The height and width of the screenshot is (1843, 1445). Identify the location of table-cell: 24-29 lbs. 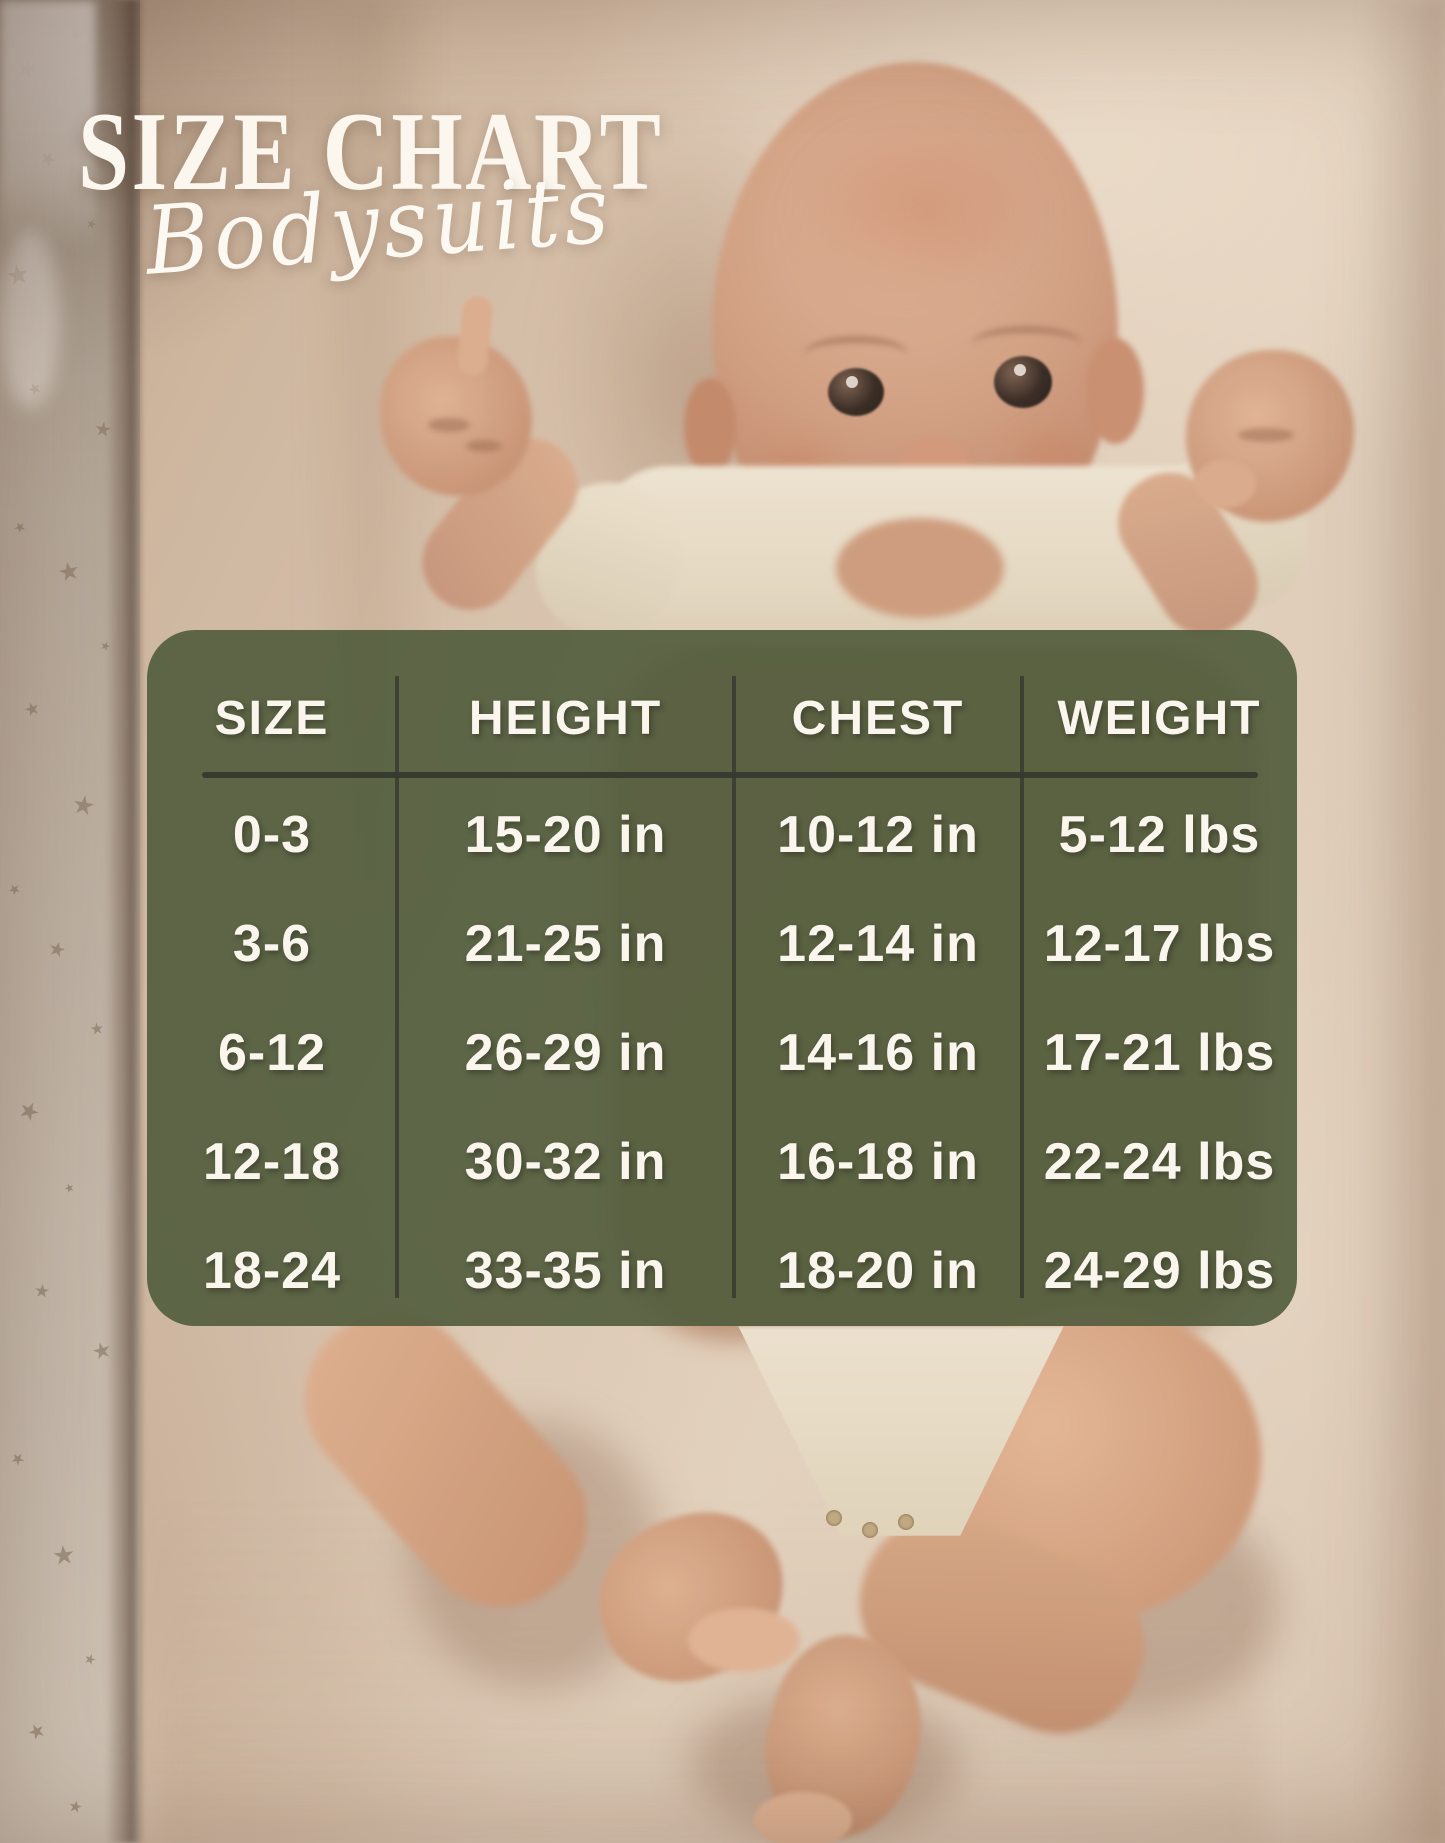
(1159, 1271).